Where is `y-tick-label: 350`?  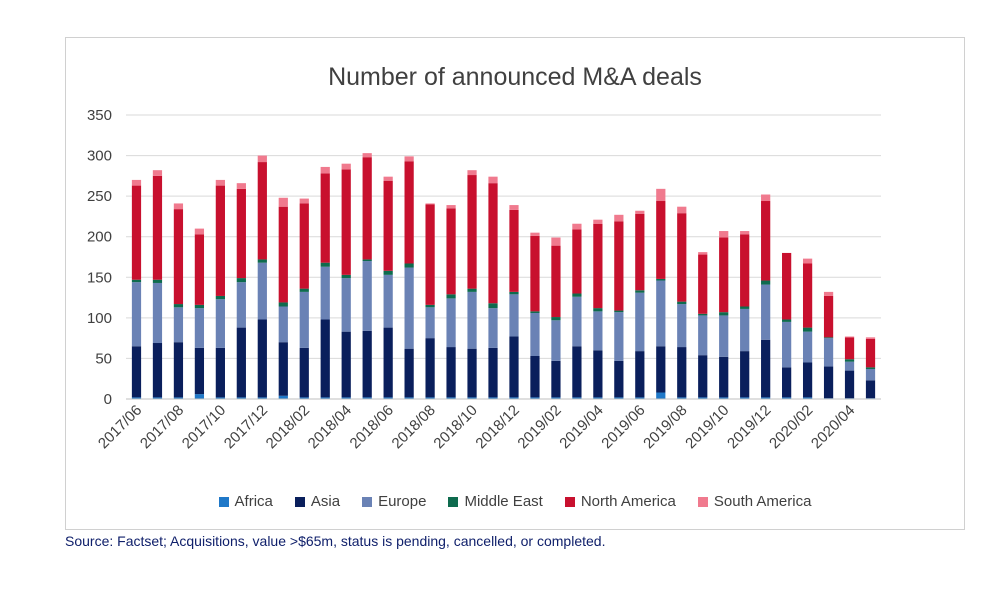 y-tick-label: 350 is located at coordinates (99, 115).